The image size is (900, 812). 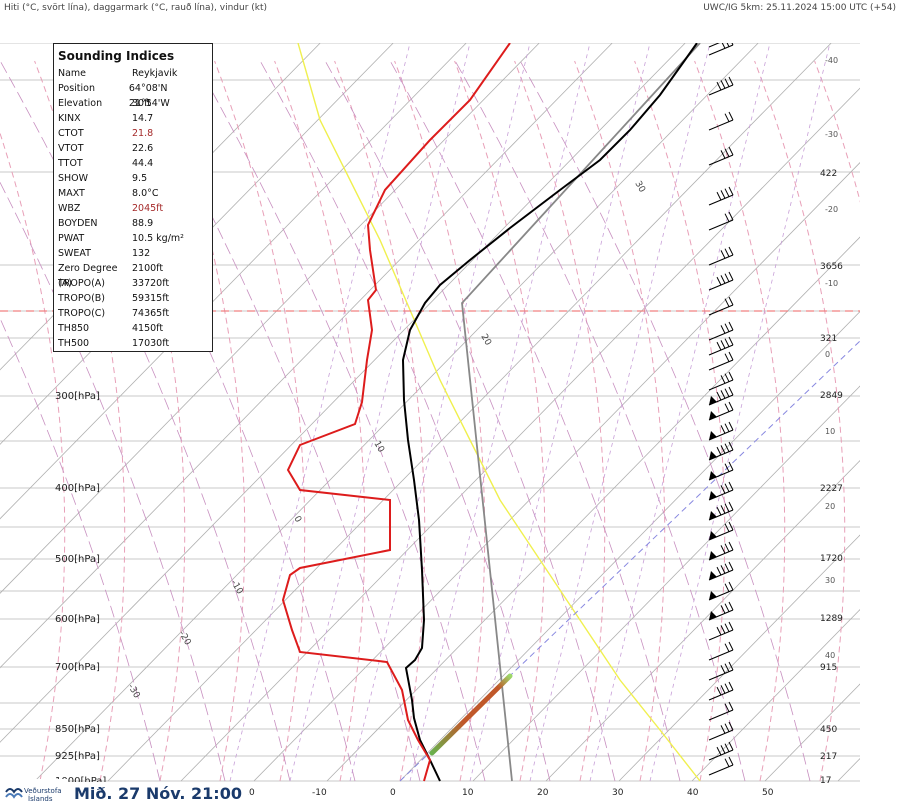 I want to click on height-label: 450, so click(x=828, y=730).